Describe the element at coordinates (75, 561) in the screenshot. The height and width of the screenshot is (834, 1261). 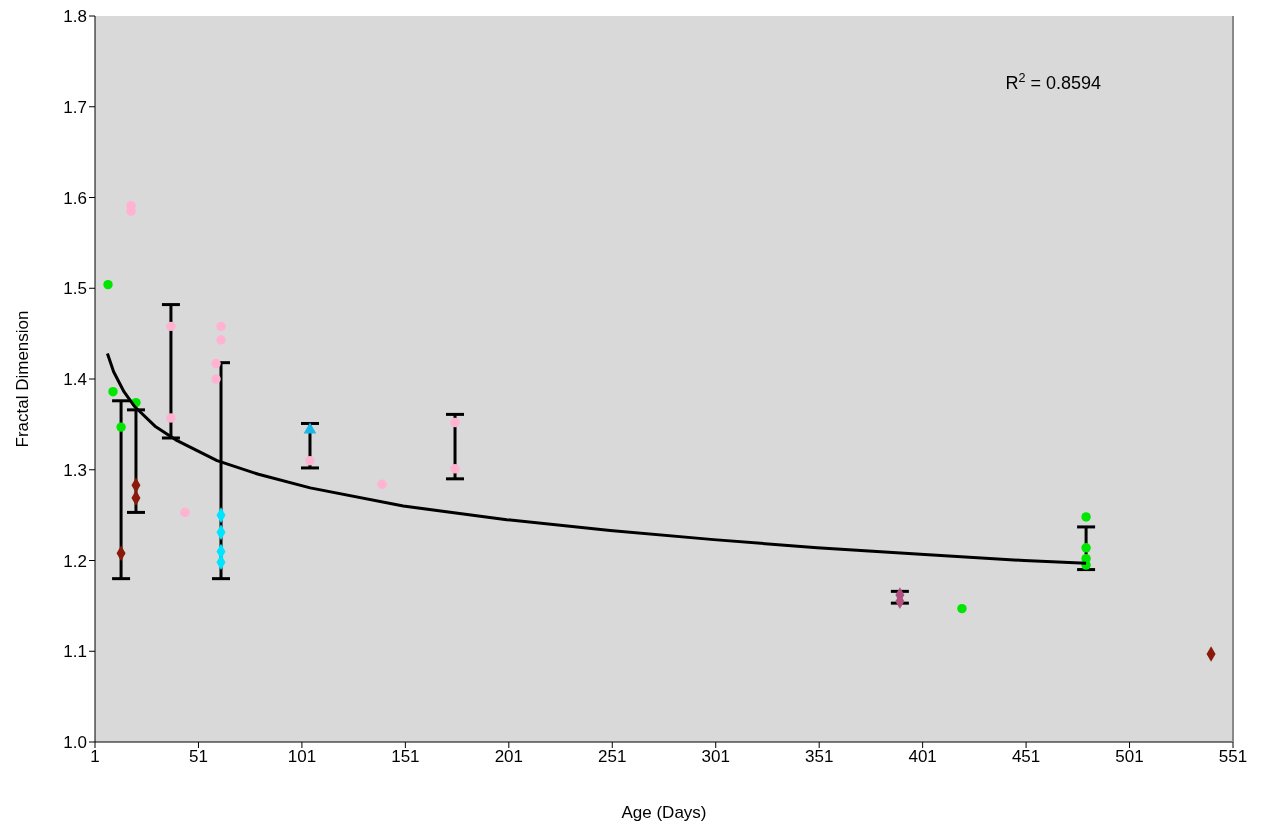
I see `y-tick-label: 1.2` at that location.